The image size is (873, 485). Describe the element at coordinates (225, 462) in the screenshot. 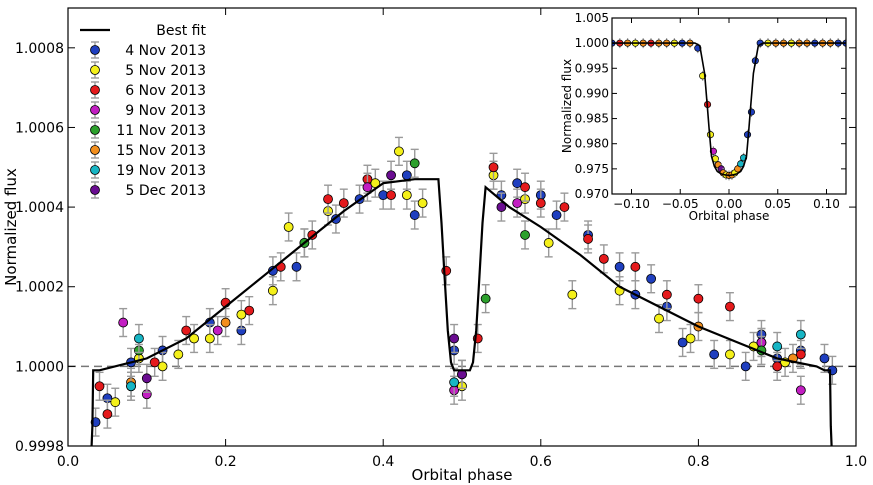

I see `x-tick-label: 0.2` at that location.